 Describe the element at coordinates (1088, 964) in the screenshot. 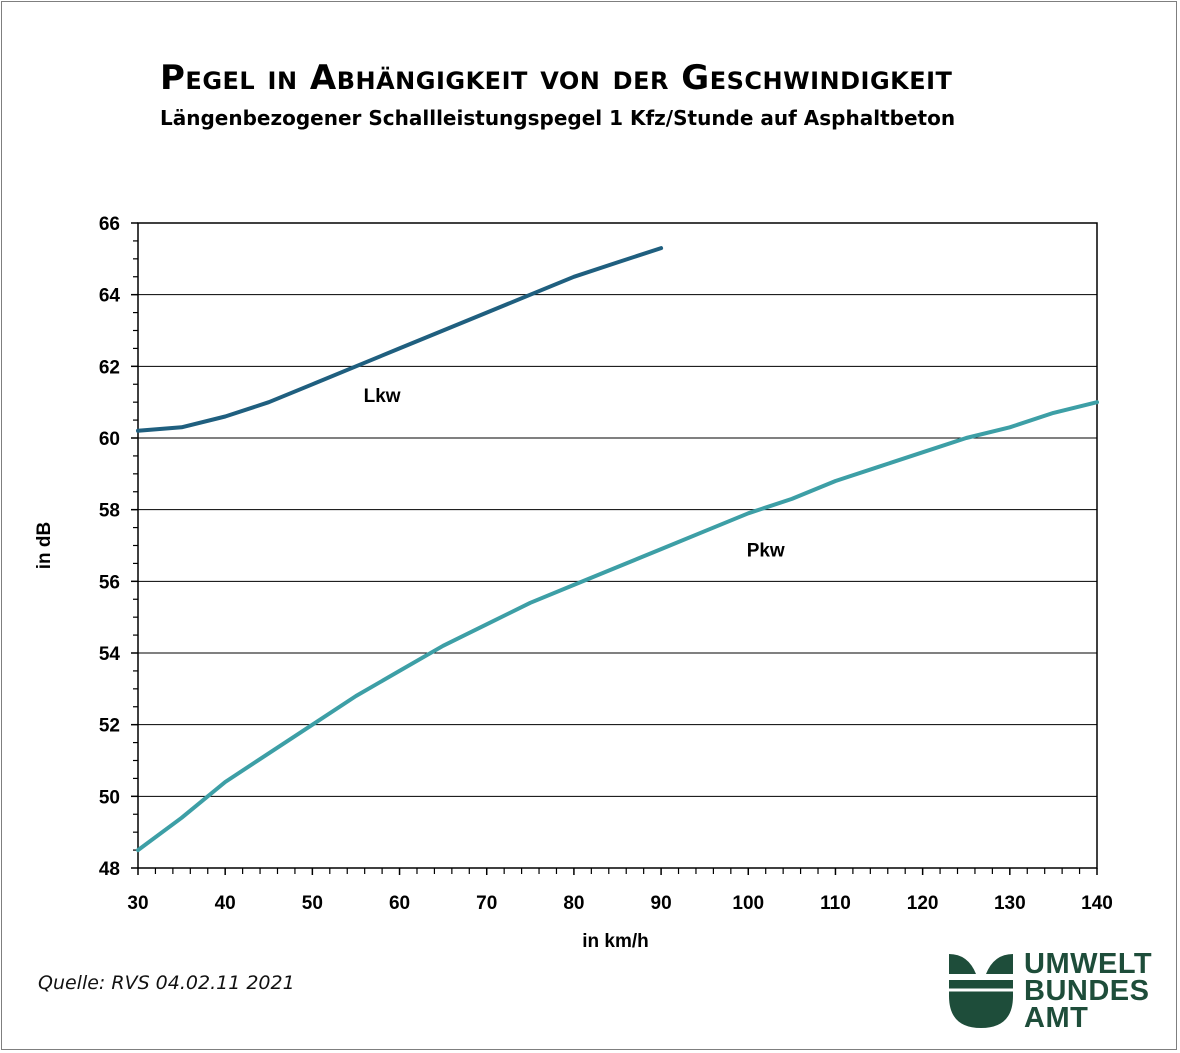

I see `logo-line-1: UMWELT` at that location.